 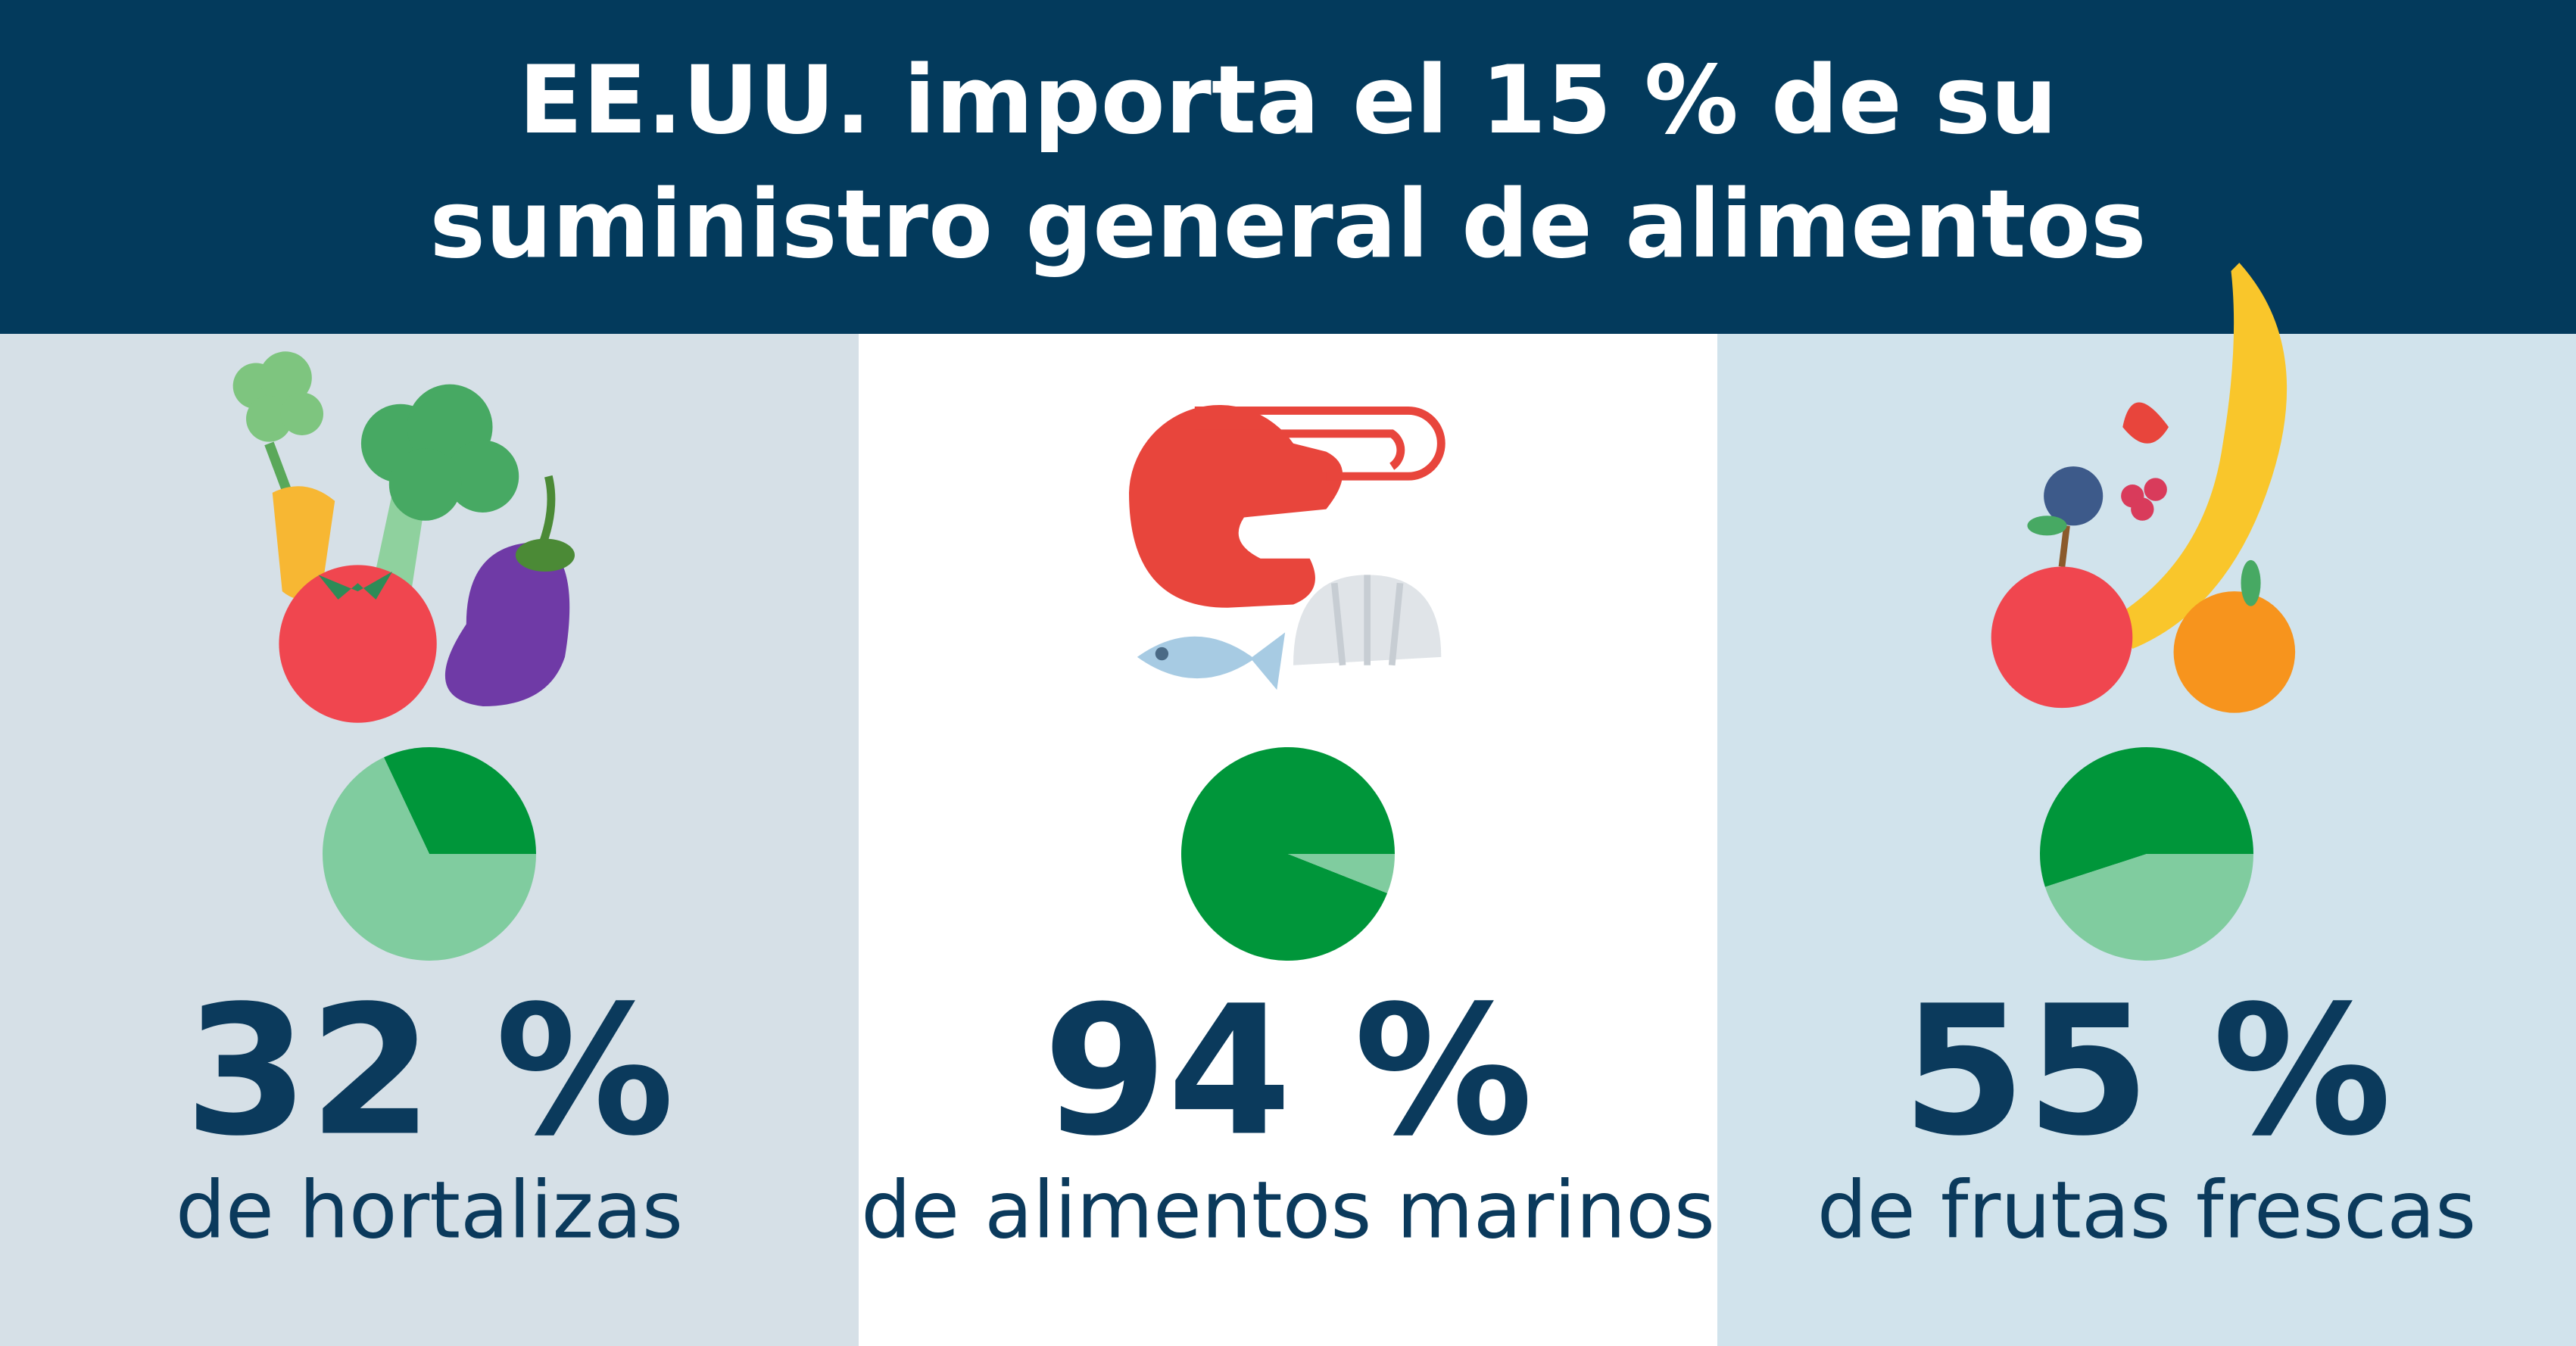 I want to click on seafood-icon, so click(x=1287, y=547).